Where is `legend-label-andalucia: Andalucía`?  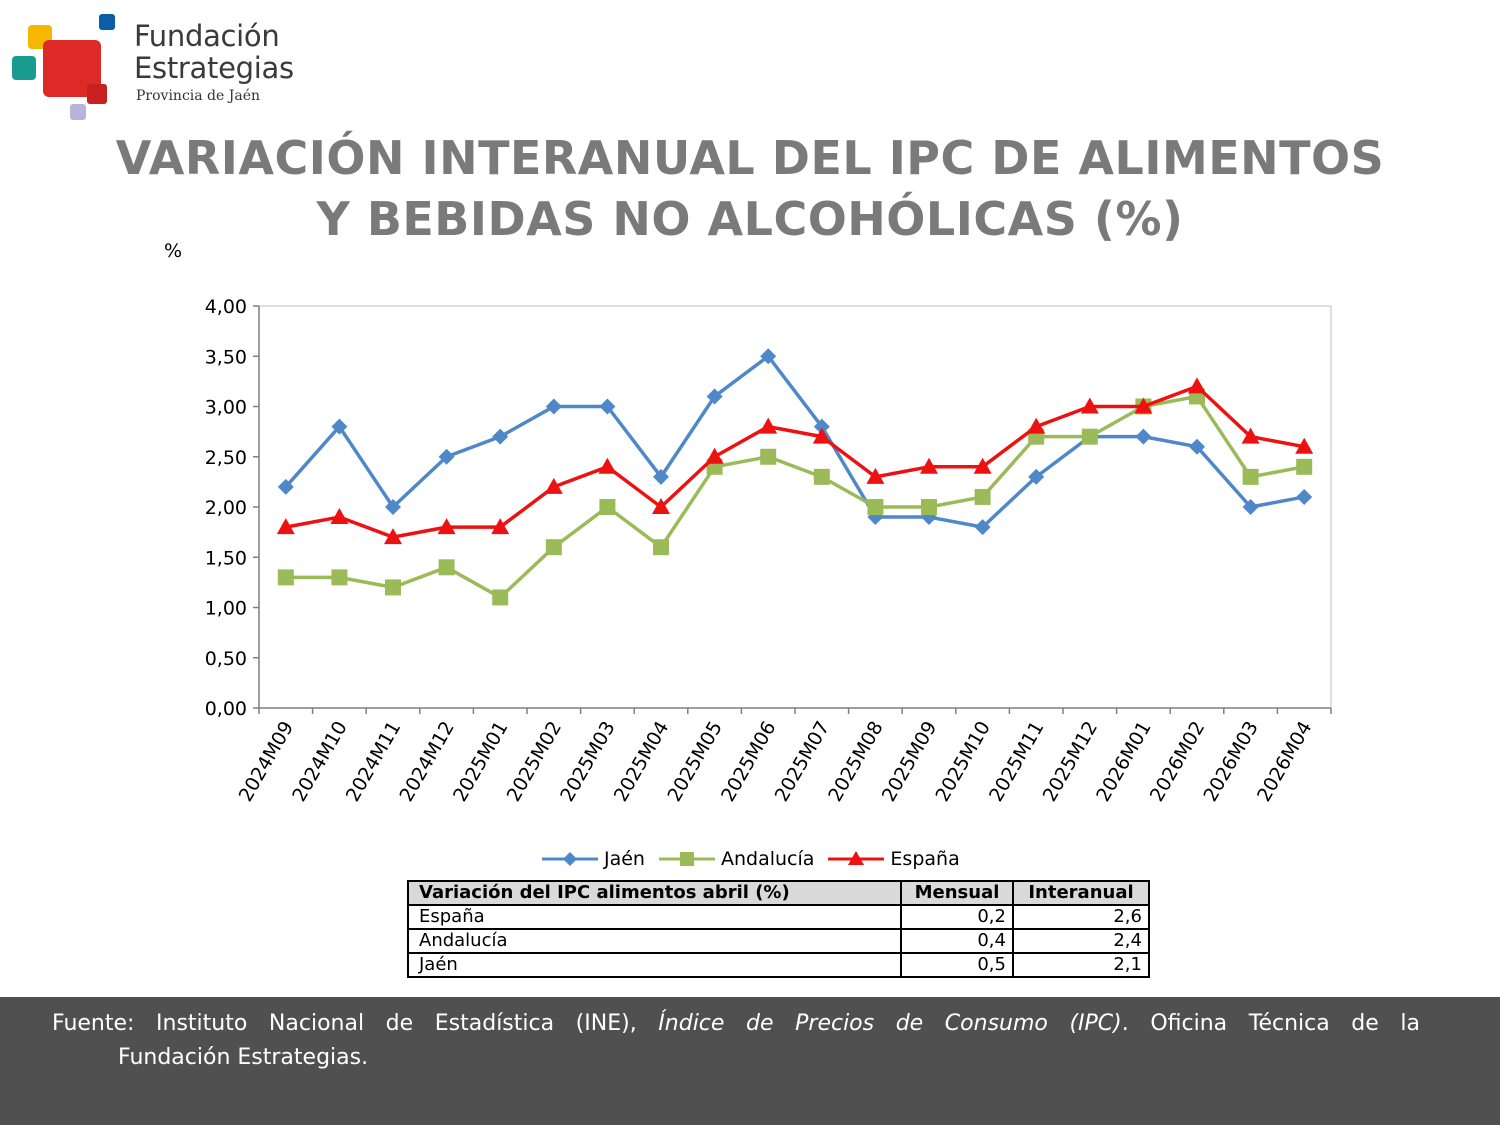 legend-label-andalucia: Andalucía is located at coordinates (767, 859).